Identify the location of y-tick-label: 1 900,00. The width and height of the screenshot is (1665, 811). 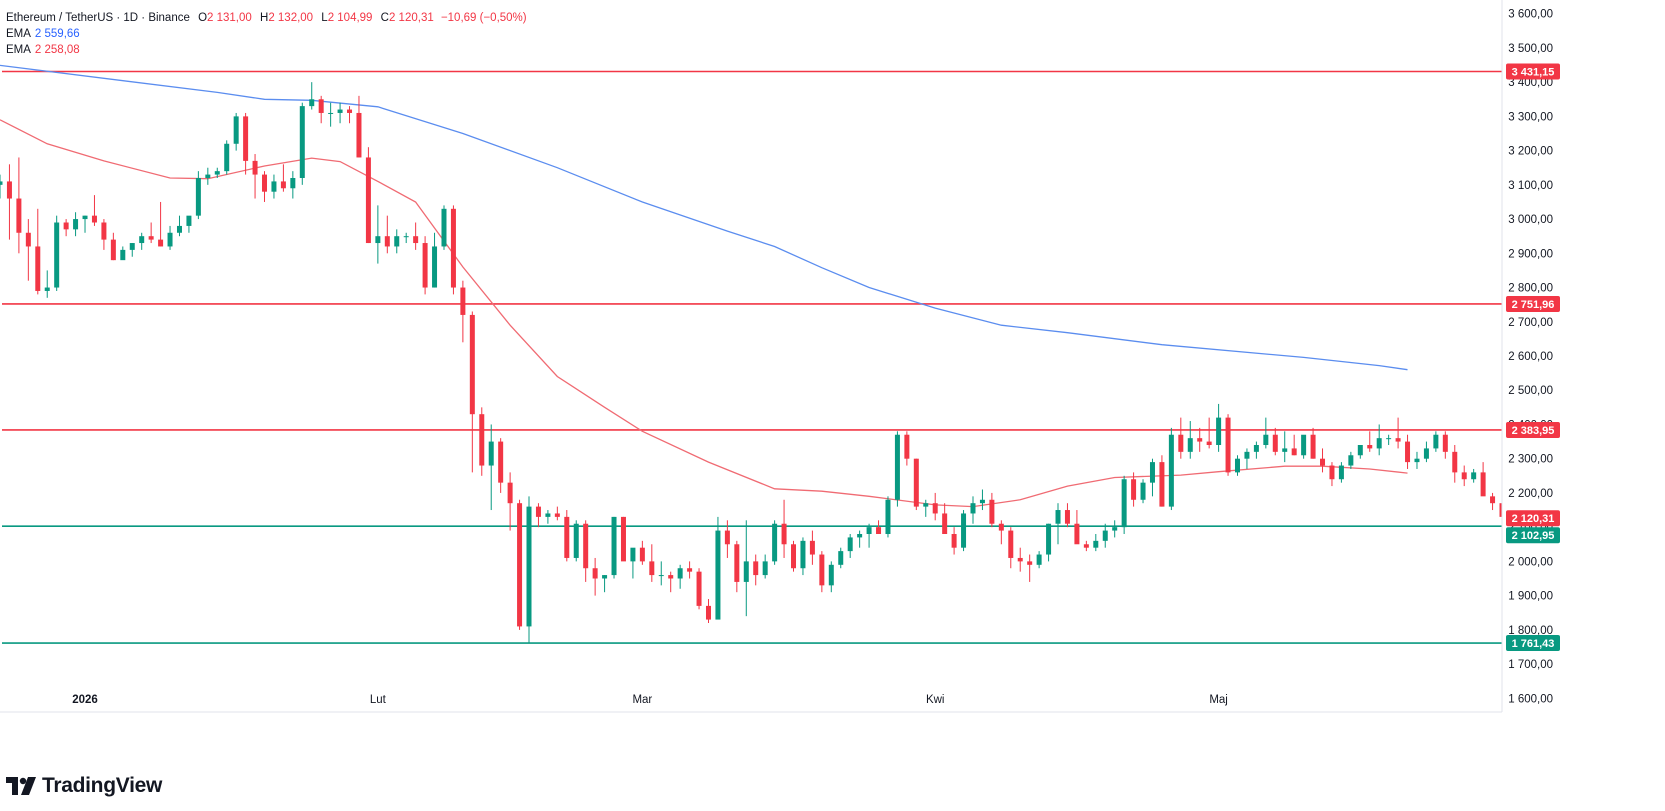
(1530, 597).